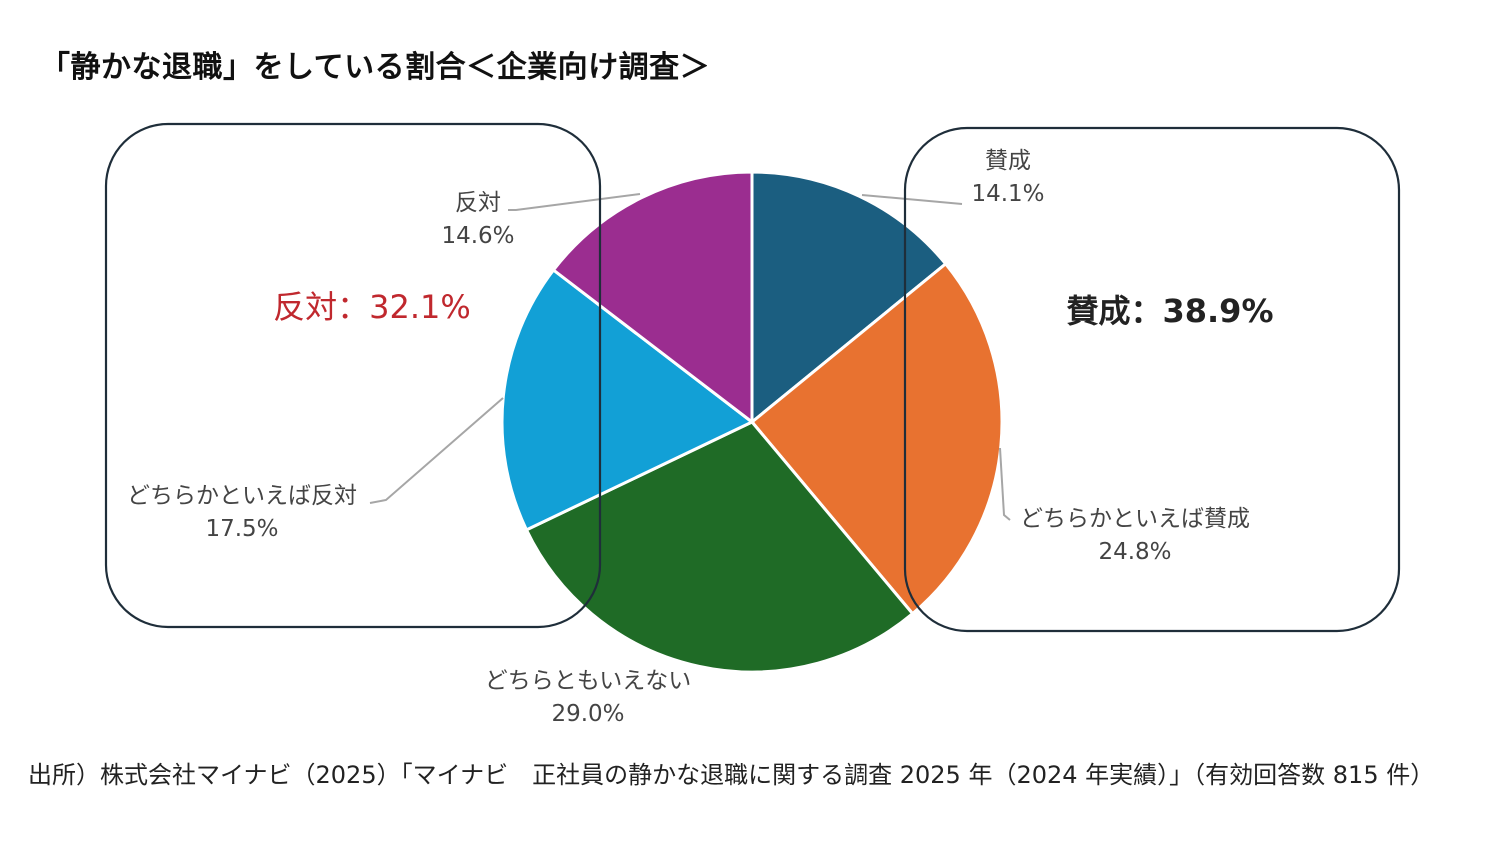  I want to click on slice-category-label: 賛成, so click(1008, 161).